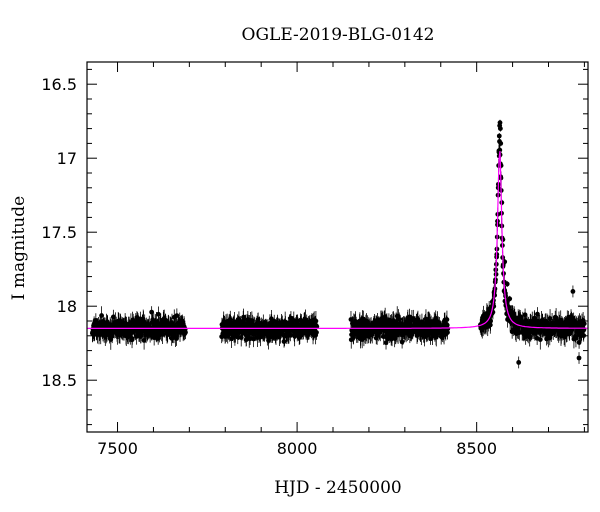 Image resolution: width=600 pixels, height=512 pixels. Describe the element at coordinates (67, 306) in the screenshot. I see `y-tick-label: 18` at that location.